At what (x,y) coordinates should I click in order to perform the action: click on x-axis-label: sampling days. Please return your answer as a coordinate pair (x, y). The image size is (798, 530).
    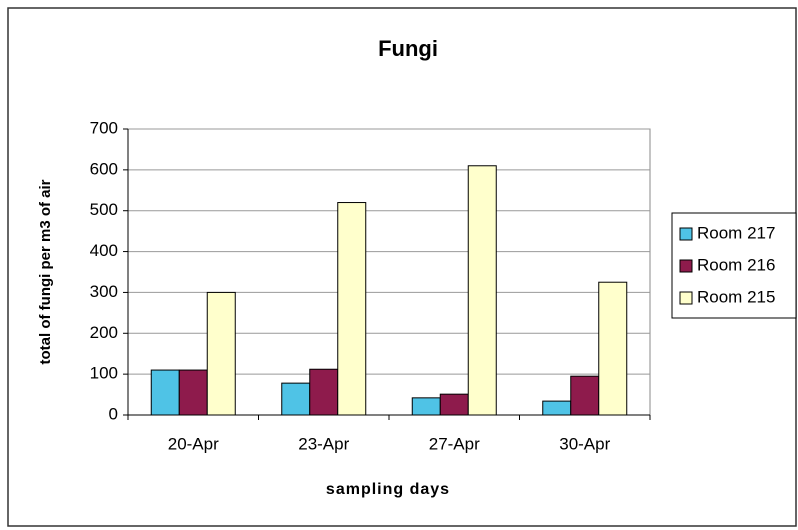
    Looking at the image, I should click on (388, 489).